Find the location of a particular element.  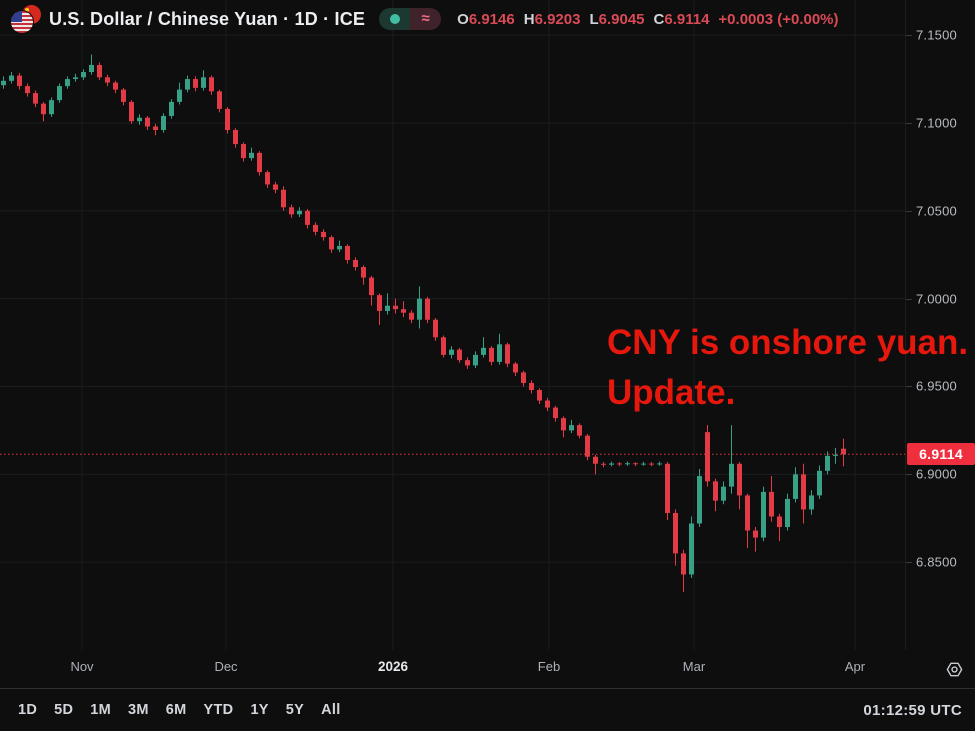

time-axis: Nov Dec 2026 Feb Mar Apr is located at coordinates (487, 669).